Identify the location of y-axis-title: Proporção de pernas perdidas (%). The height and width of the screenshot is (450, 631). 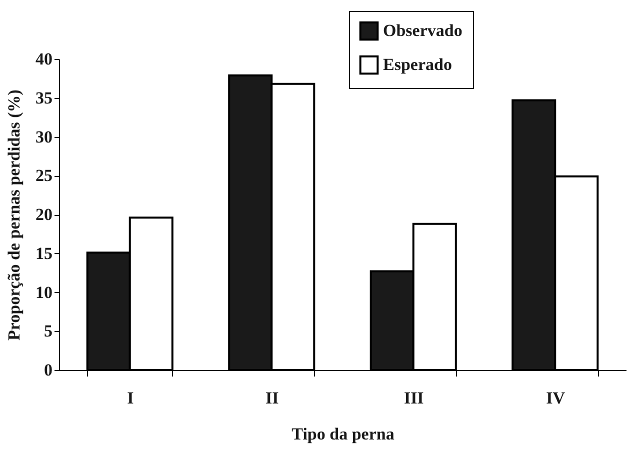
(14, 215).